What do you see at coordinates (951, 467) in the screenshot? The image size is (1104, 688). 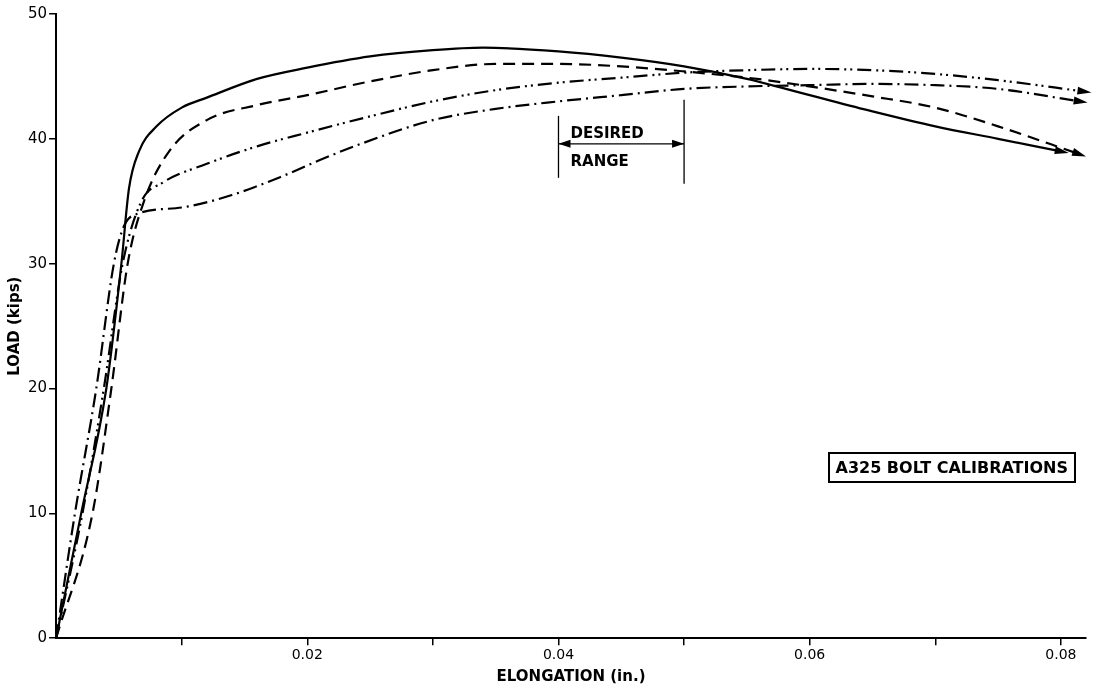 I see `annotation: A325 BOLT CALIBRATIONS` at bounding box center [951, 467].